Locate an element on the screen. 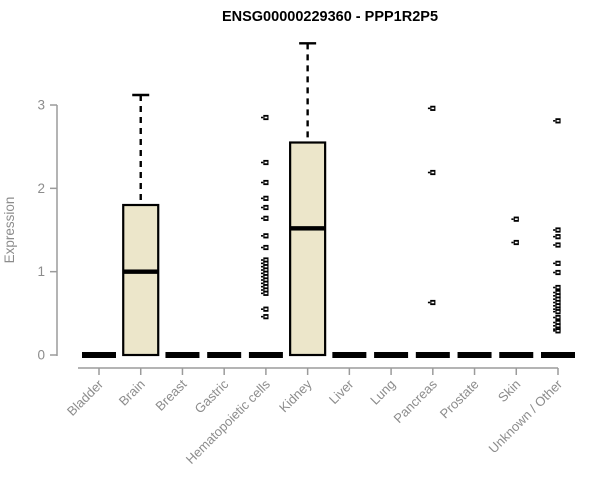 This screenshot has width=600, height=500. box-unknown-other is located at coordinates (557, 238).